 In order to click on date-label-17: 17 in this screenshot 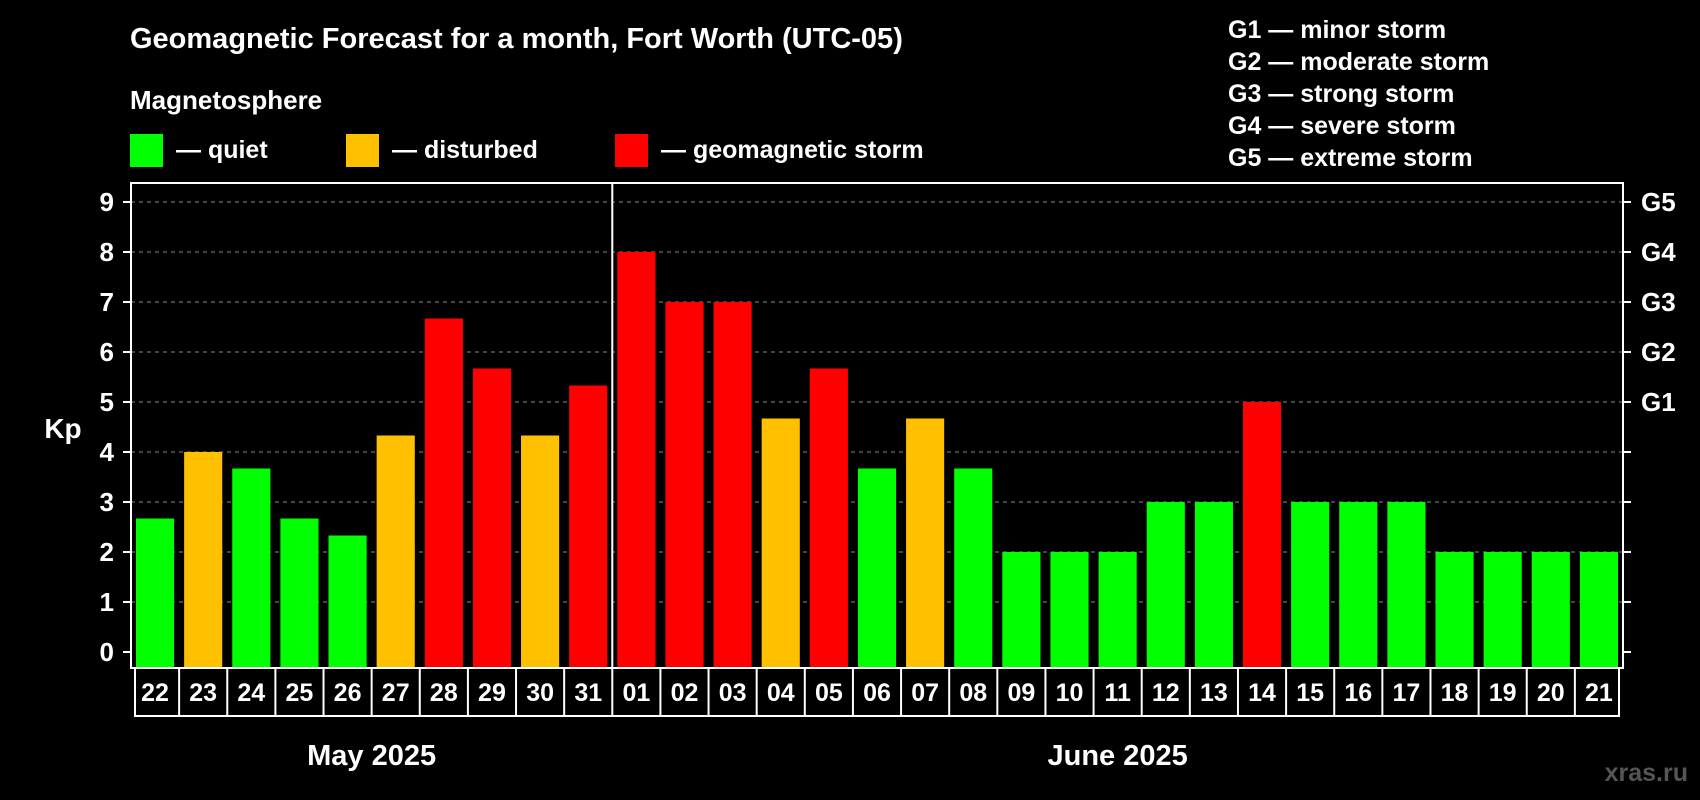, I will do `click(1407, 693)`.